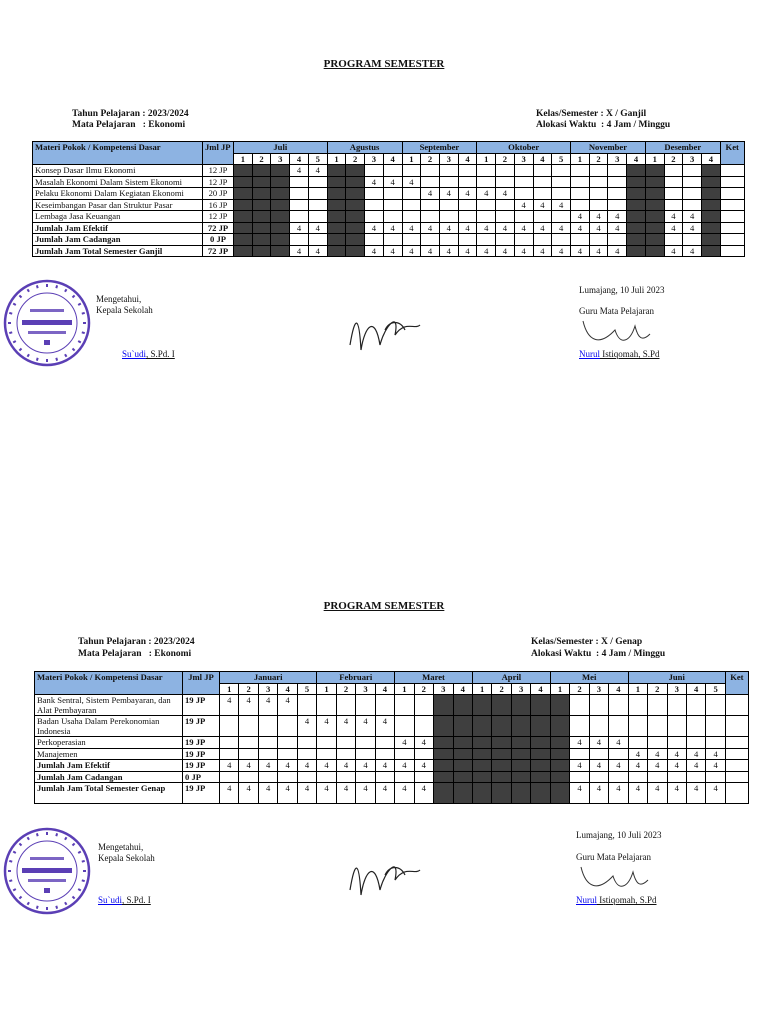 The width and height of the screenshot is (768, 1024). What do you see at coordinates (108, 742) in the screenshot?
I see `row-label: Perkoperasian` at bounding box center [108, 742].